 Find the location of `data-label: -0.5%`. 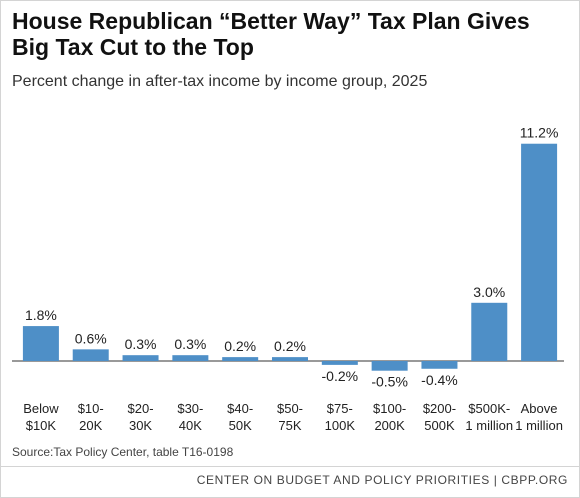

data-label: -0.5% is located at coordinates (389, 382).